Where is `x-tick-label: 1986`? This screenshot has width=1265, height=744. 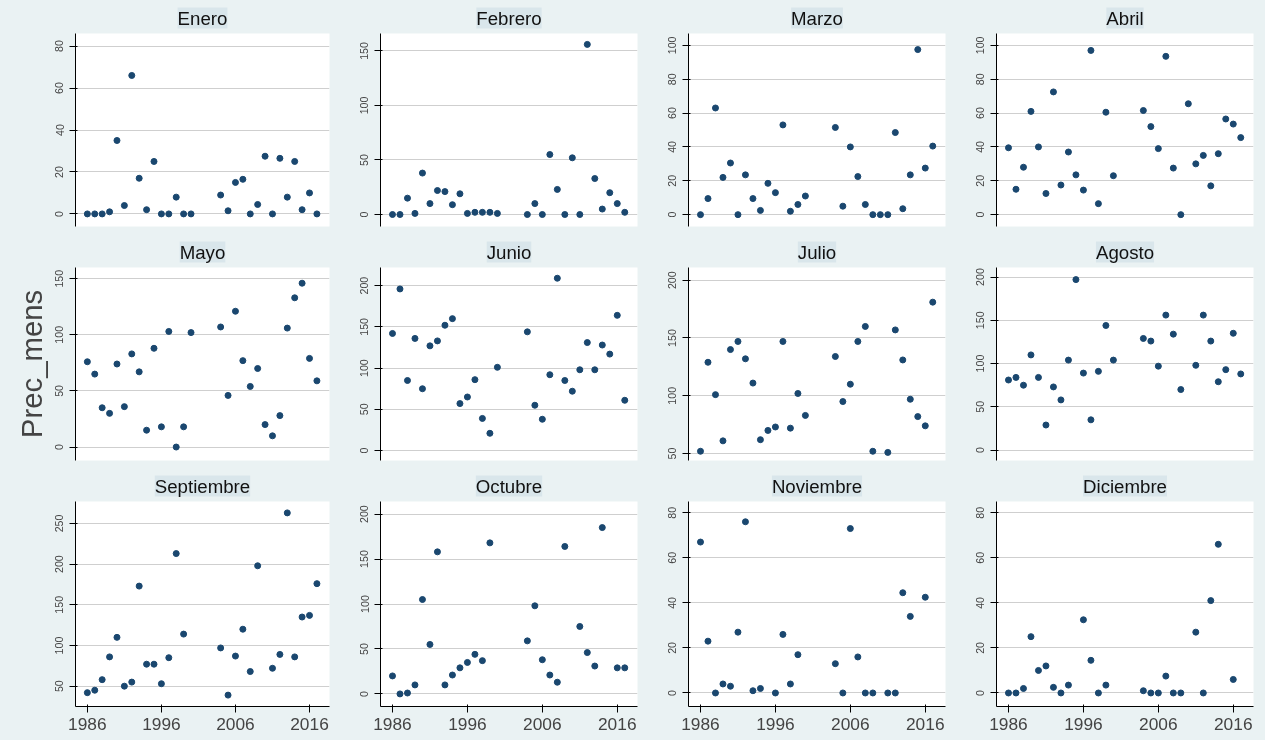 x-tick-label: 1986 is located at coordinates (392, 723).